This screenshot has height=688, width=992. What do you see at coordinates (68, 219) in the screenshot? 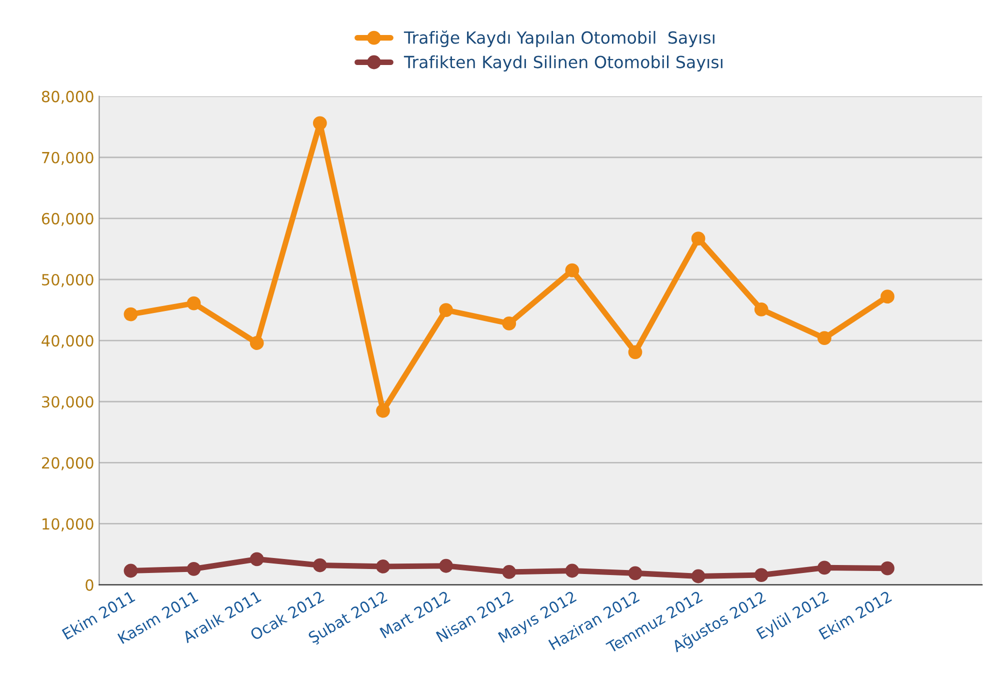
I see `y-tick-label: 60,000` at bounding box center [68, 219].